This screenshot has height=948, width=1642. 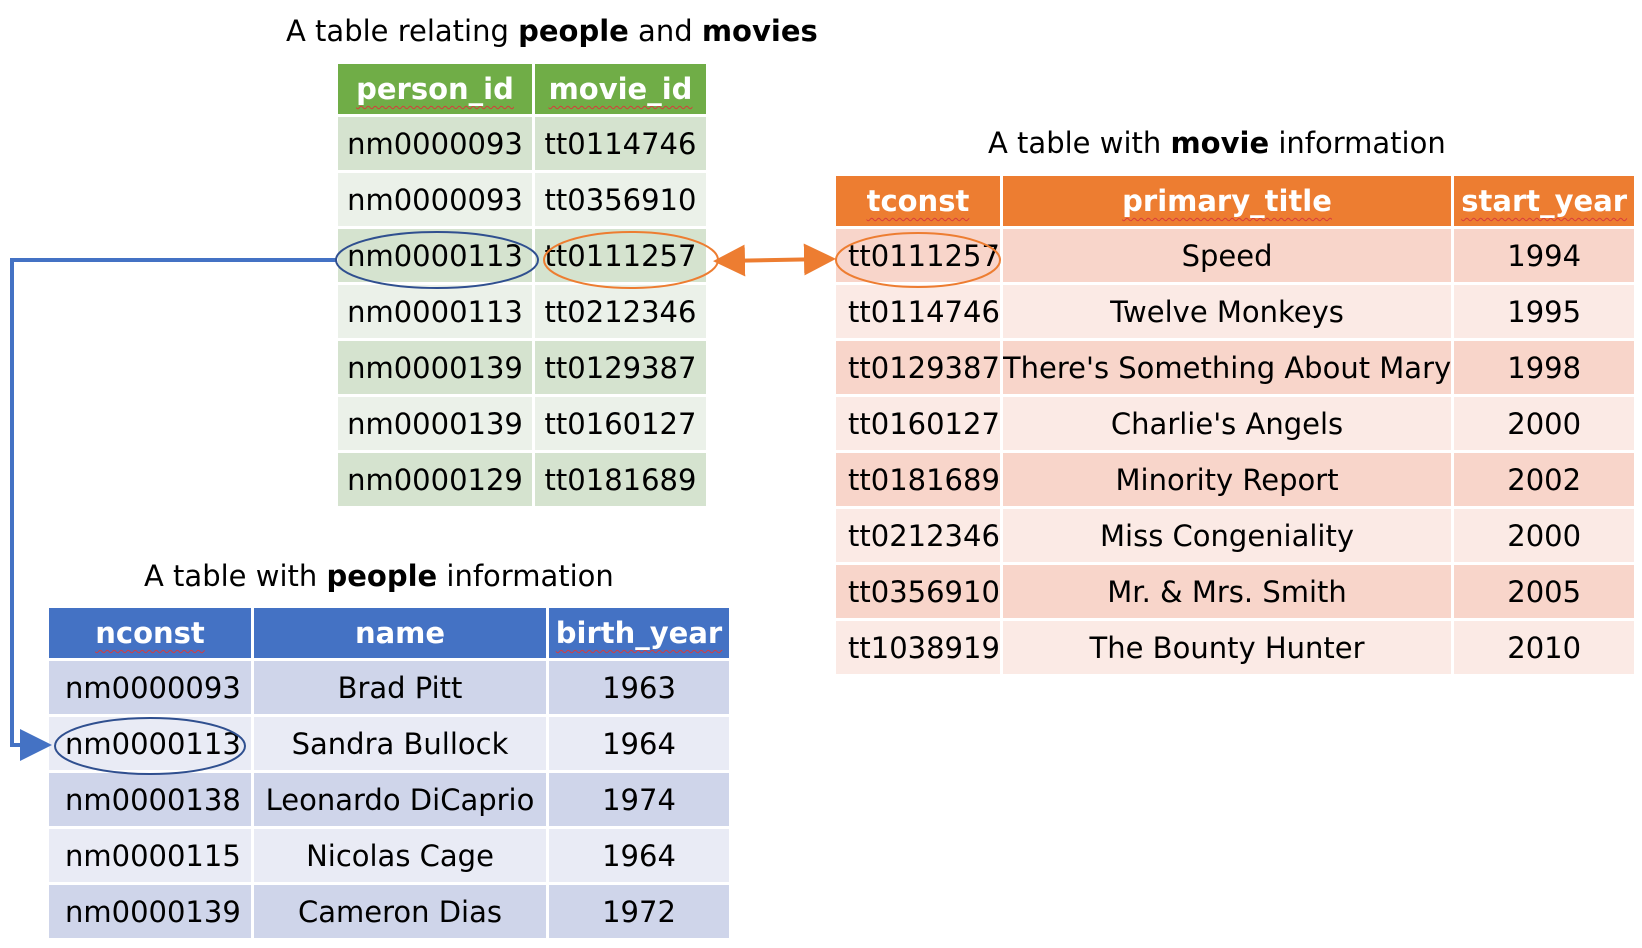 What do you see at coordinates (620, 255) in the screenshot?
I see `cell-movie-id: tt0111257` at bounding box center [620, 255].